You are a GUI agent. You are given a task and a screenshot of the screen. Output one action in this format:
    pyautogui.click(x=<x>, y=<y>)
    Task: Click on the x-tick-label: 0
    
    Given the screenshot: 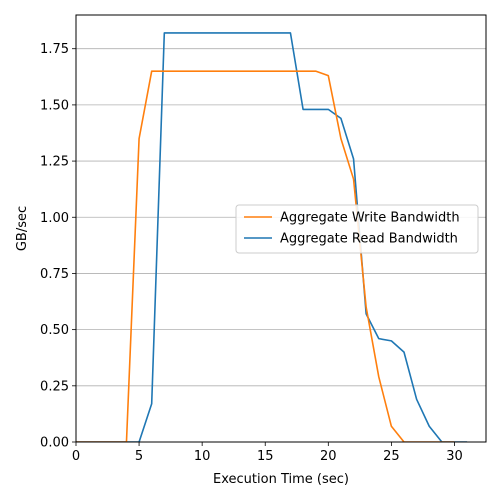 What is the action you would take?
    pyautogui.click(x=76, y=456)
    